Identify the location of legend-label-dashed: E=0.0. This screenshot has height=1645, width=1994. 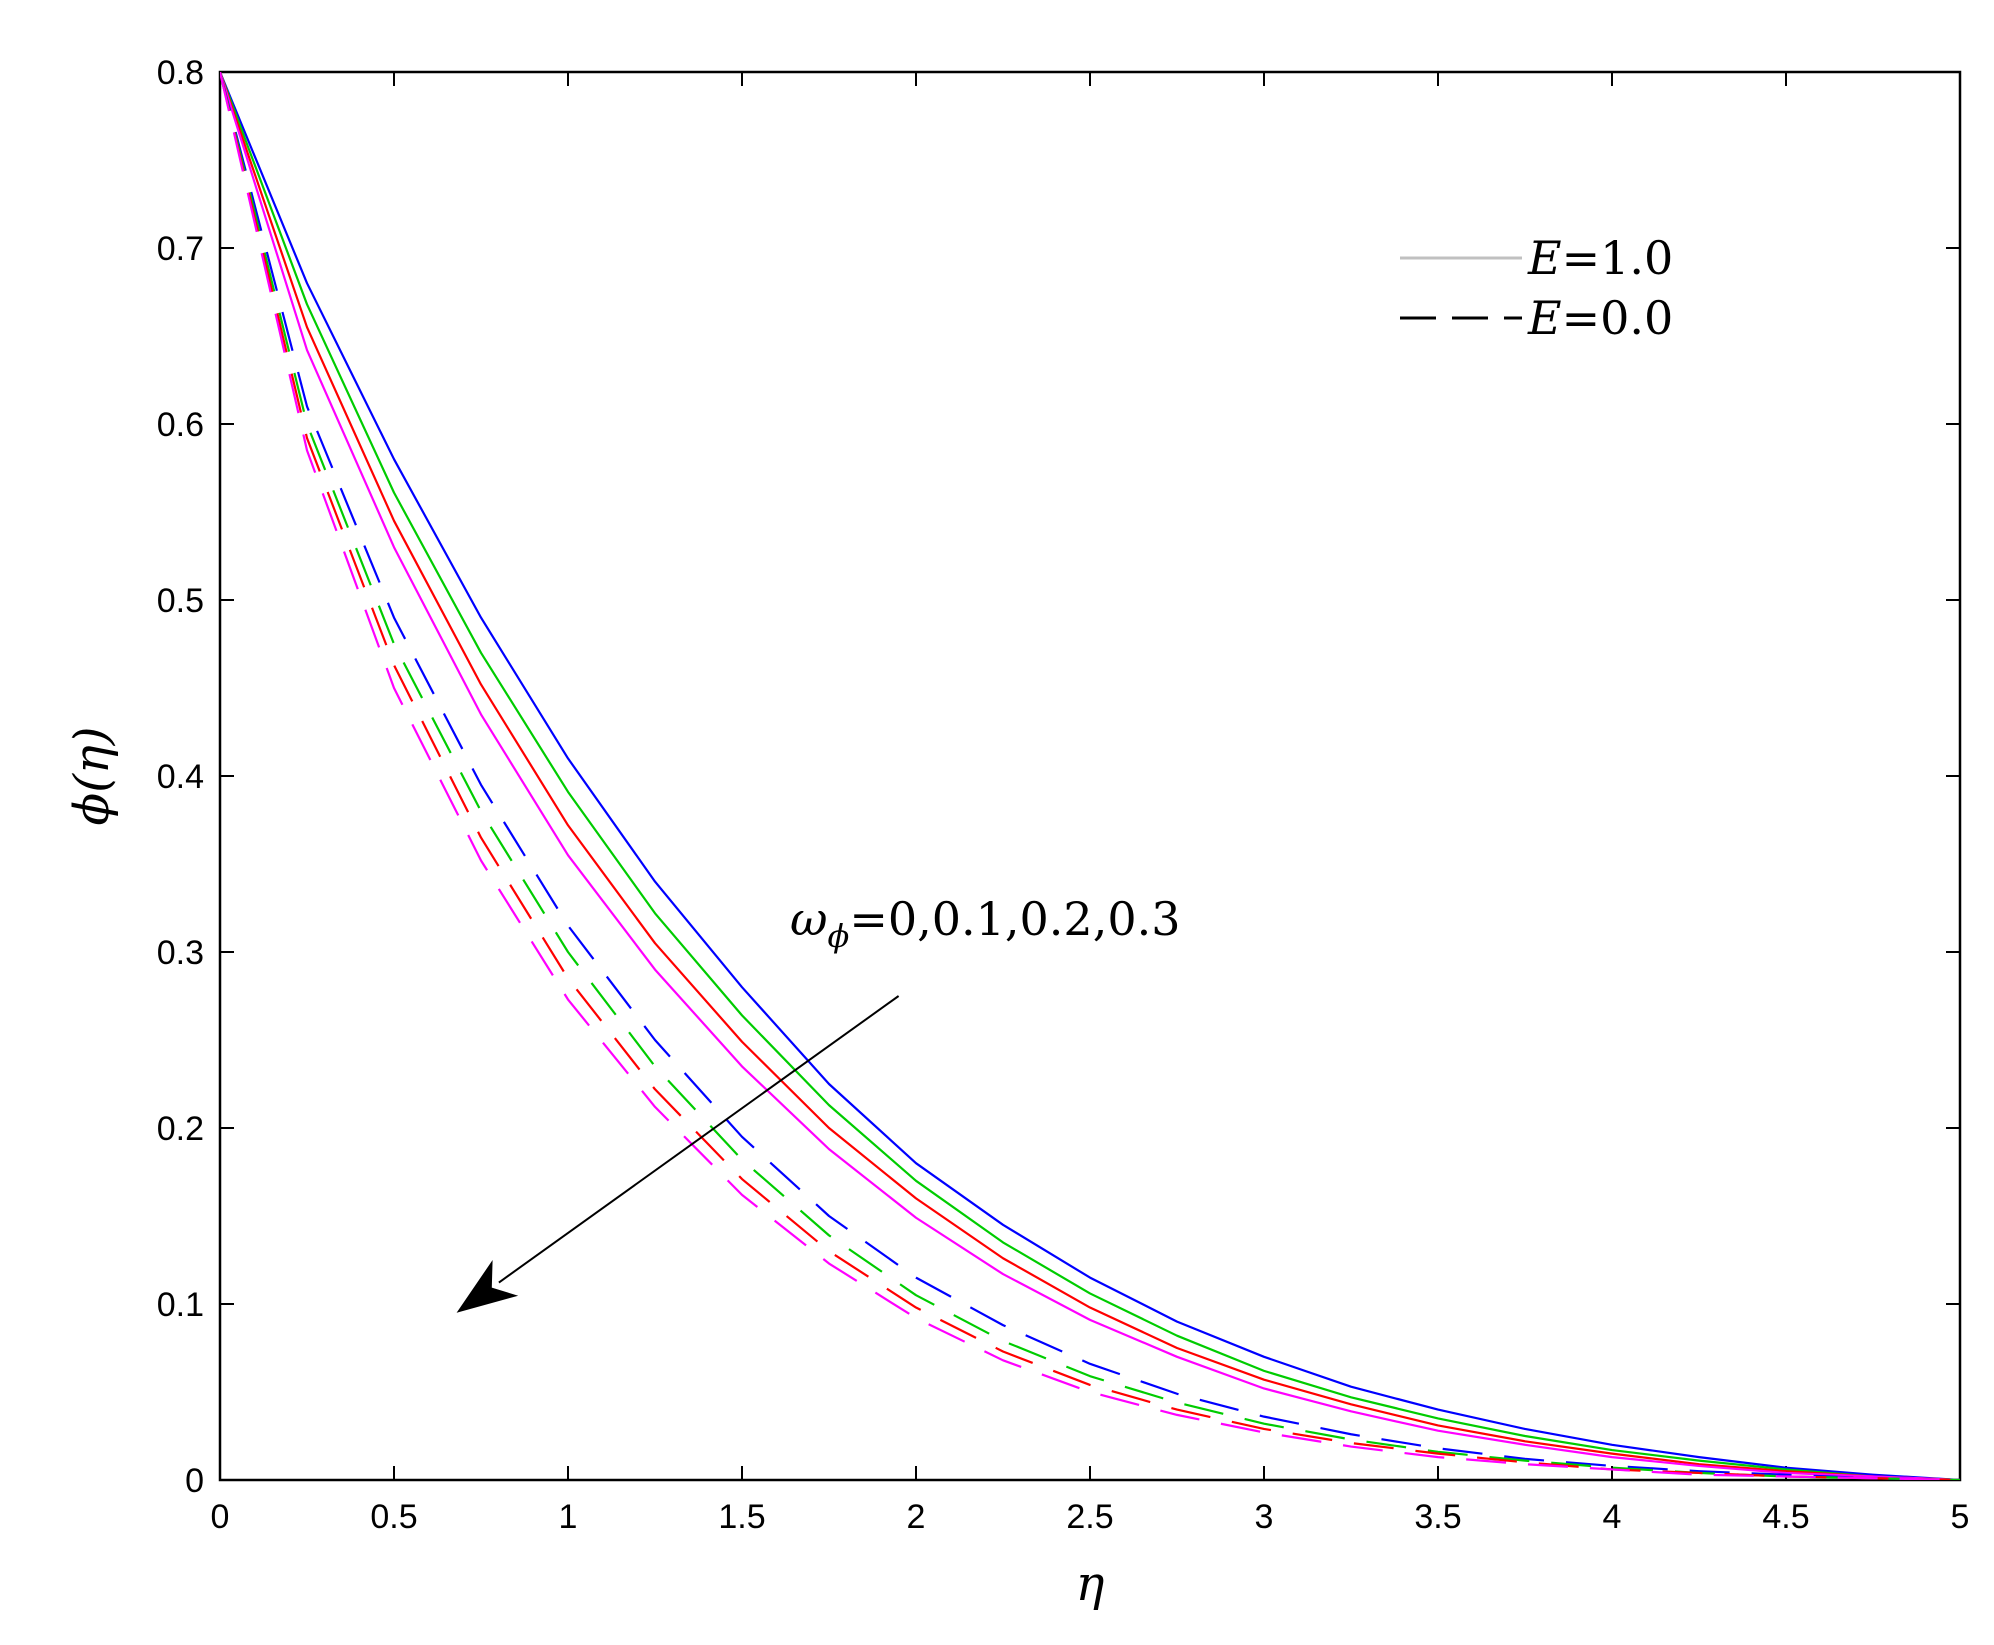
(1600, 318).